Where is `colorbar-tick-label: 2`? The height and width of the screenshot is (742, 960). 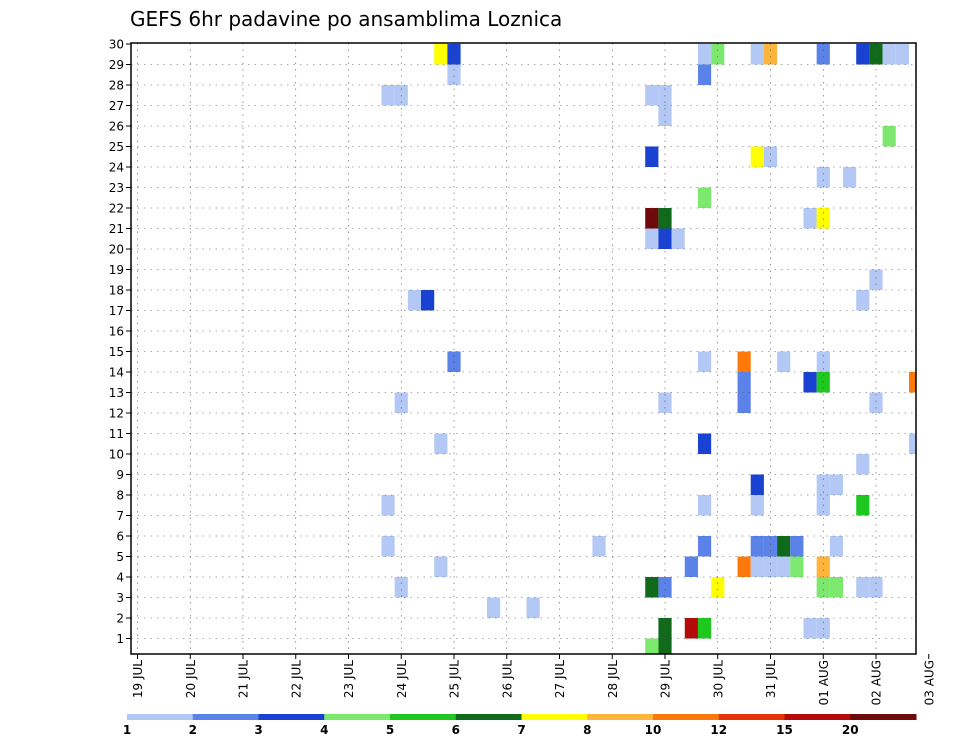 colorbar-tick-label: 2 is located at coordinates (193, 730).